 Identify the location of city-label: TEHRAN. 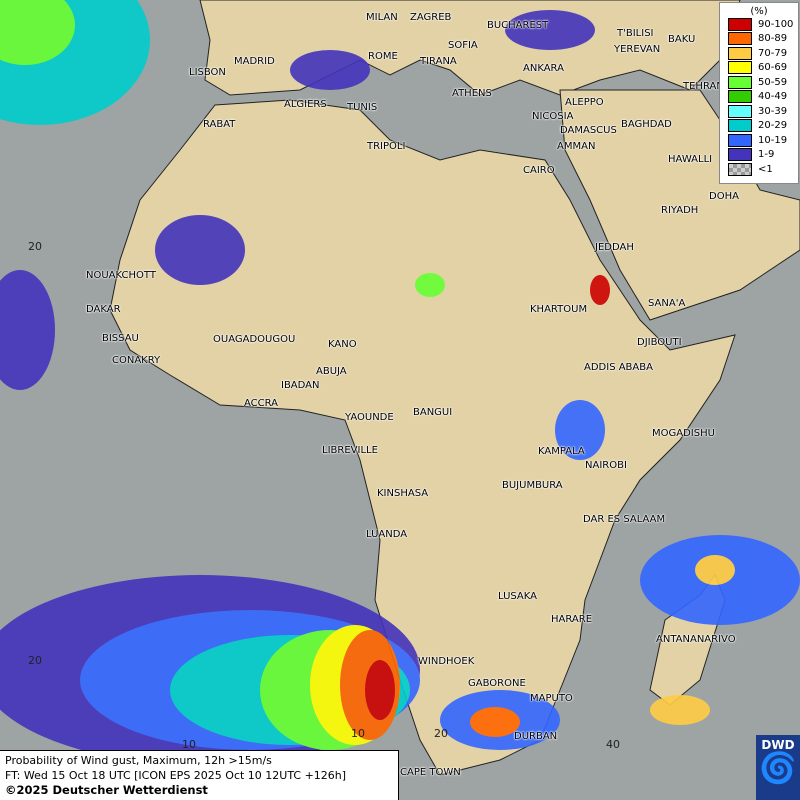
(703, 86).